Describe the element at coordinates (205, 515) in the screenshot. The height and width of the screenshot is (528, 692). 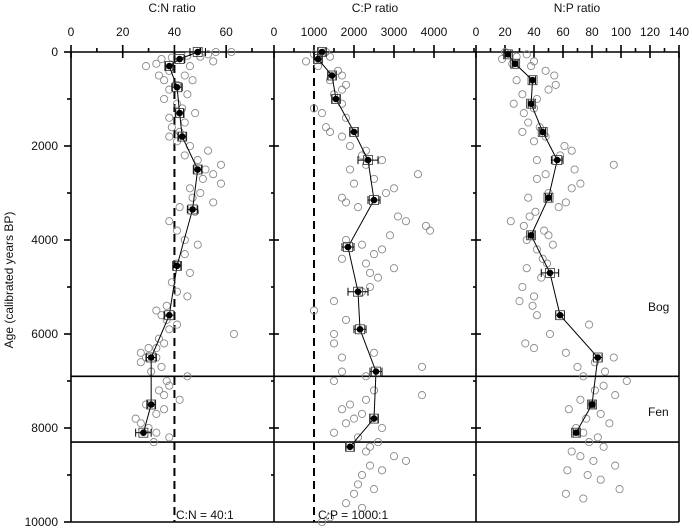
I see `reference-label-cn: C:N = 40:1` at that location.